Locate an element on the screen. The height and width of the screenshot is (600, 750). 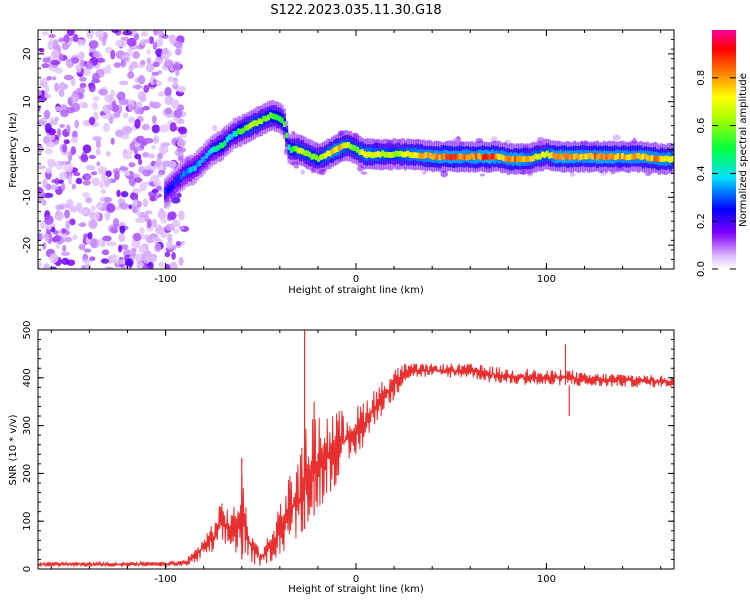
colorbar-tick-label: 0.2 is located at coordinates (701, 221).